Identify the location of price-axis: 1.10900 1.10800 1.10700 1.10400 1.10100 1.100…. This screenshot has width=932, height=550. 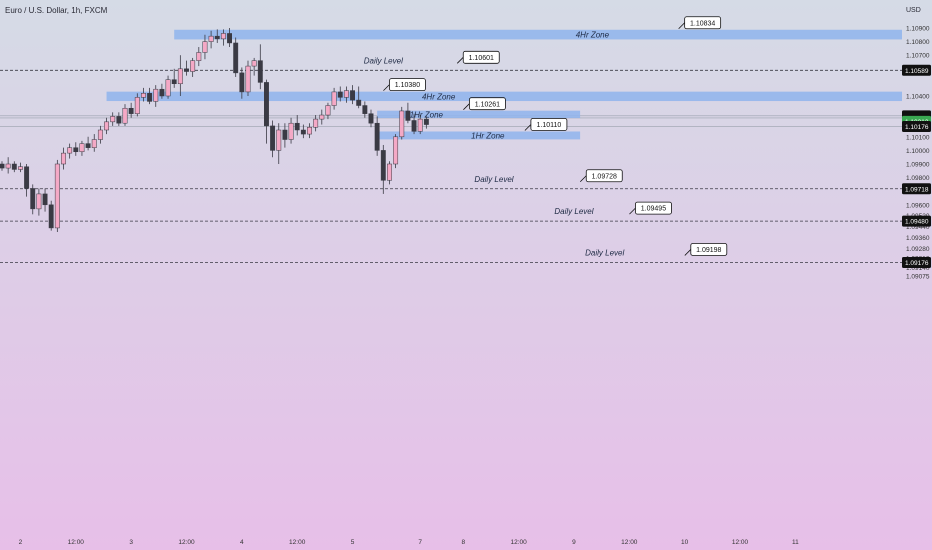
(916, 153).